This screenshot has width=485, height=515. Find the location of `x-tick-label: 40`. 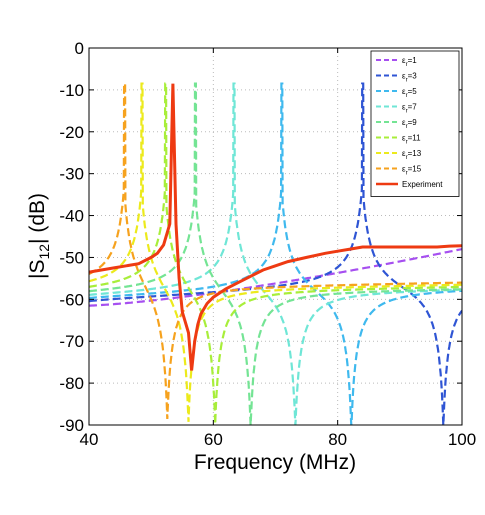

x-tick-label: 40 is located at coordinates (89, 439).